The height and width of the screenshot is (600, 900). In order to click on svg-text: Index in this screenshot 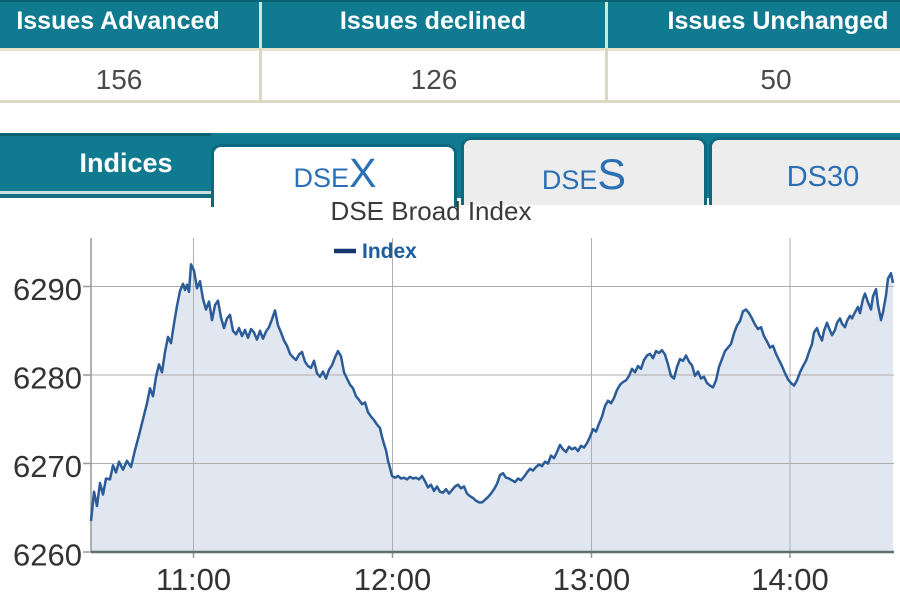, I will do `click(389, 251)`.